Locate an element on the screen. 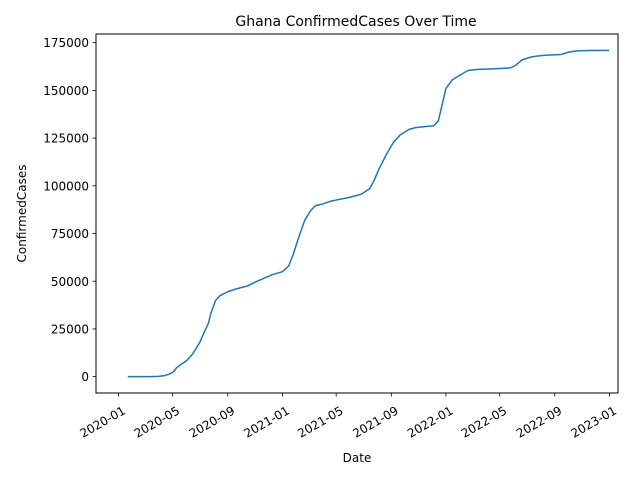 The height and width of the screenshot is (480, 640). y-tick-label: 125000 is located at coordinates (66, 139).